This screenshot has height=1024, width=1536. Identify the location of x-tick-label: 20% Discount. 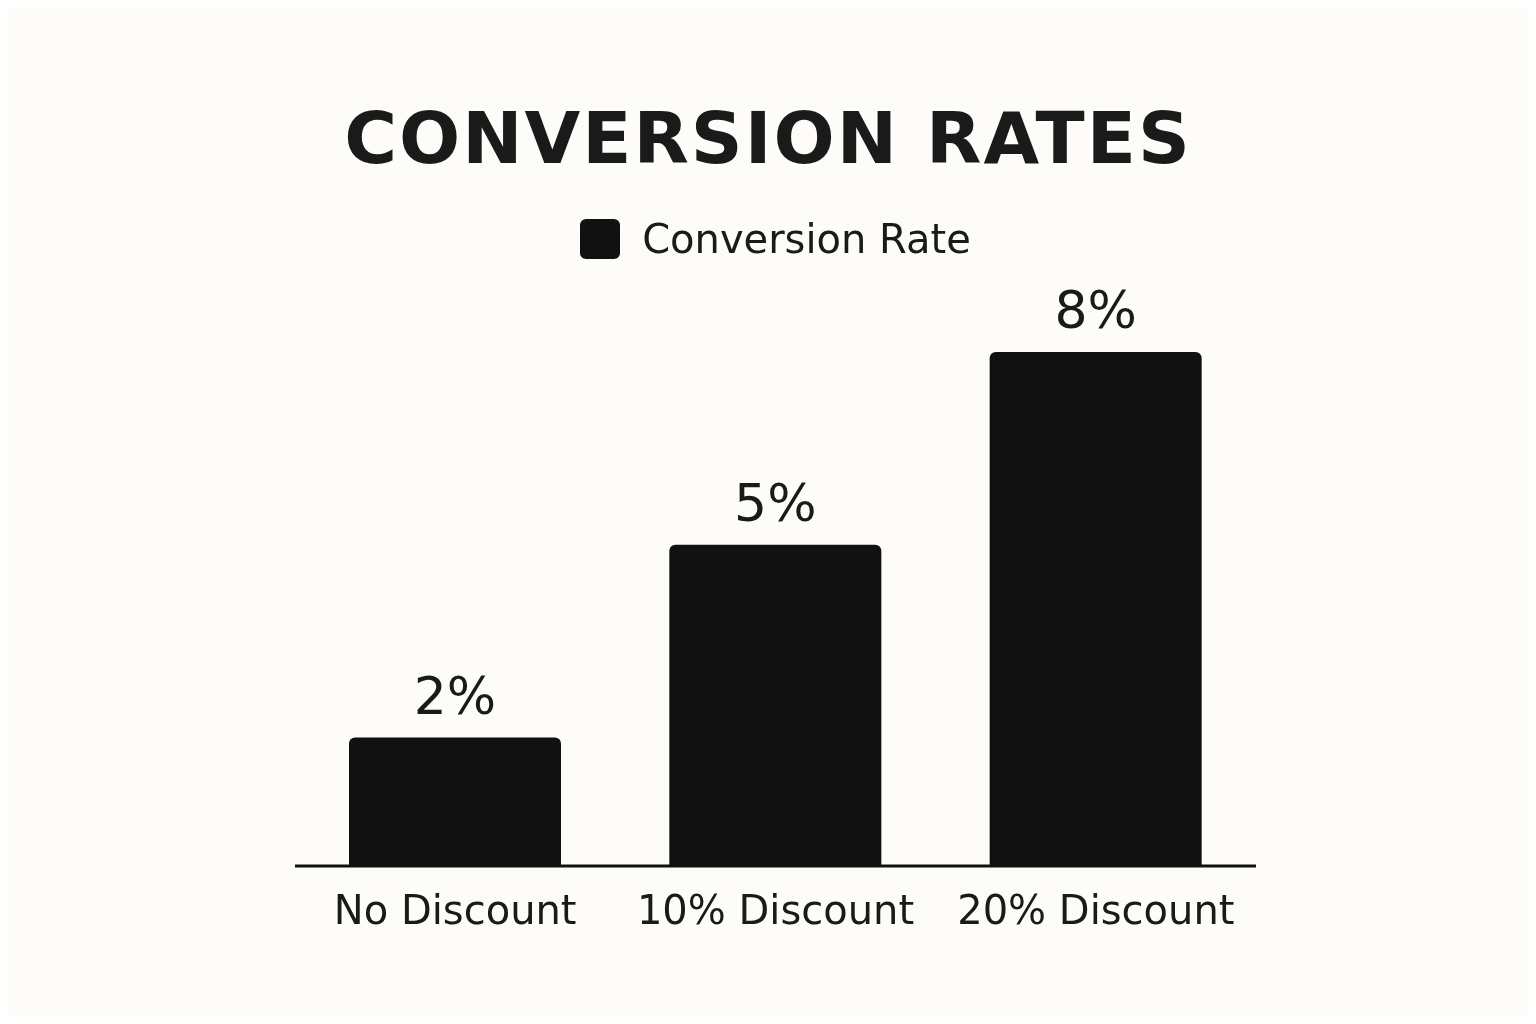
(1096, 910).